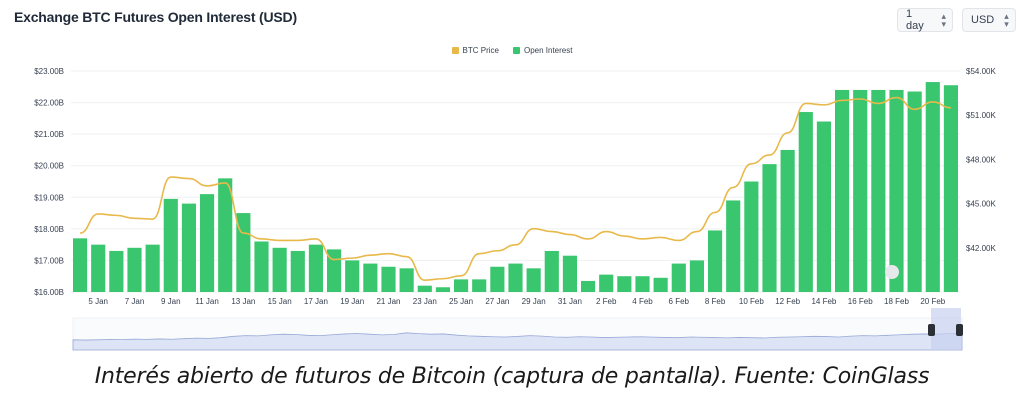 The image size is (1024, 405). What do you see at coordinates (49, 134) in the screenshot?
I see `y-left-tick-label: $21.00B` at bounding box center [49, 134].